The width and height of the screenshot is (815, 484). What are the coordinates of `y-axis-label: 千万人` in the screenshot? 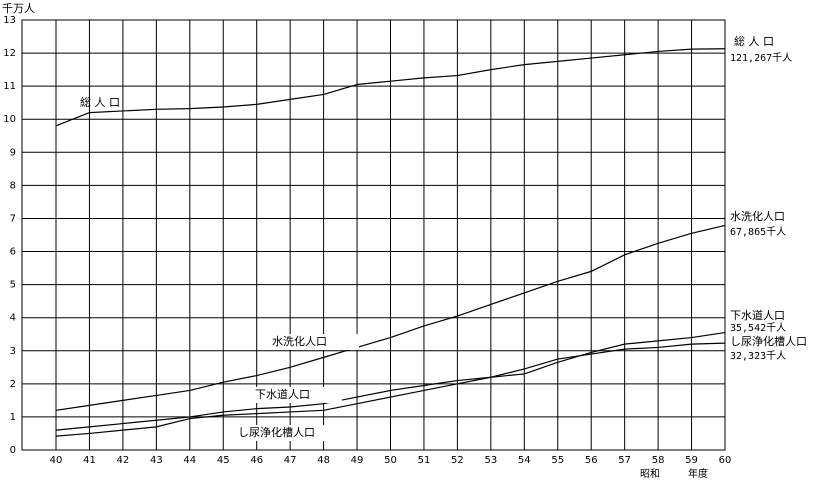 It's located at (18, 8).